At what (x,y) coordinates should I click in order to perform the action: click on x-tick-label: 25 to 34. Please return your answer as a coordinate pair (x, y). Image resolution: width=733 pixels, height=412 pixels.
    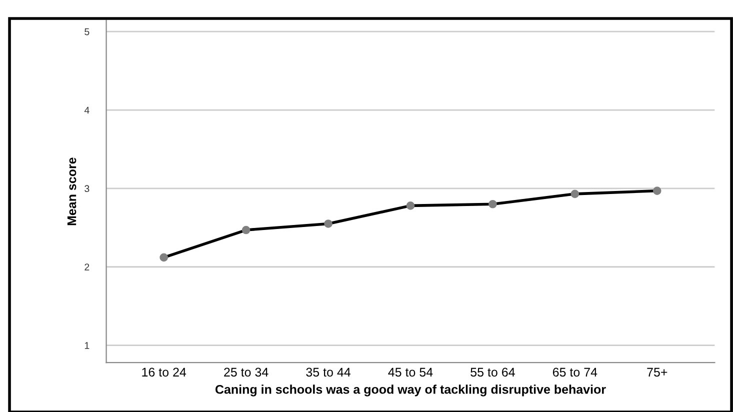
    Looking at the image, I should click on (246, 372).